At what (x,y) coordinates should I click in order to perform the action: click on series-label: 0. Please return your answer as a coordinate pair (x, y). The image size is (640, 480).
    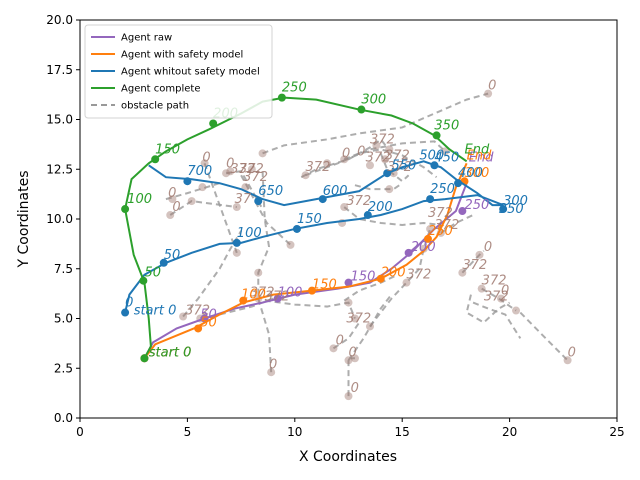
    Looking at the image, I should click on (129, 303).